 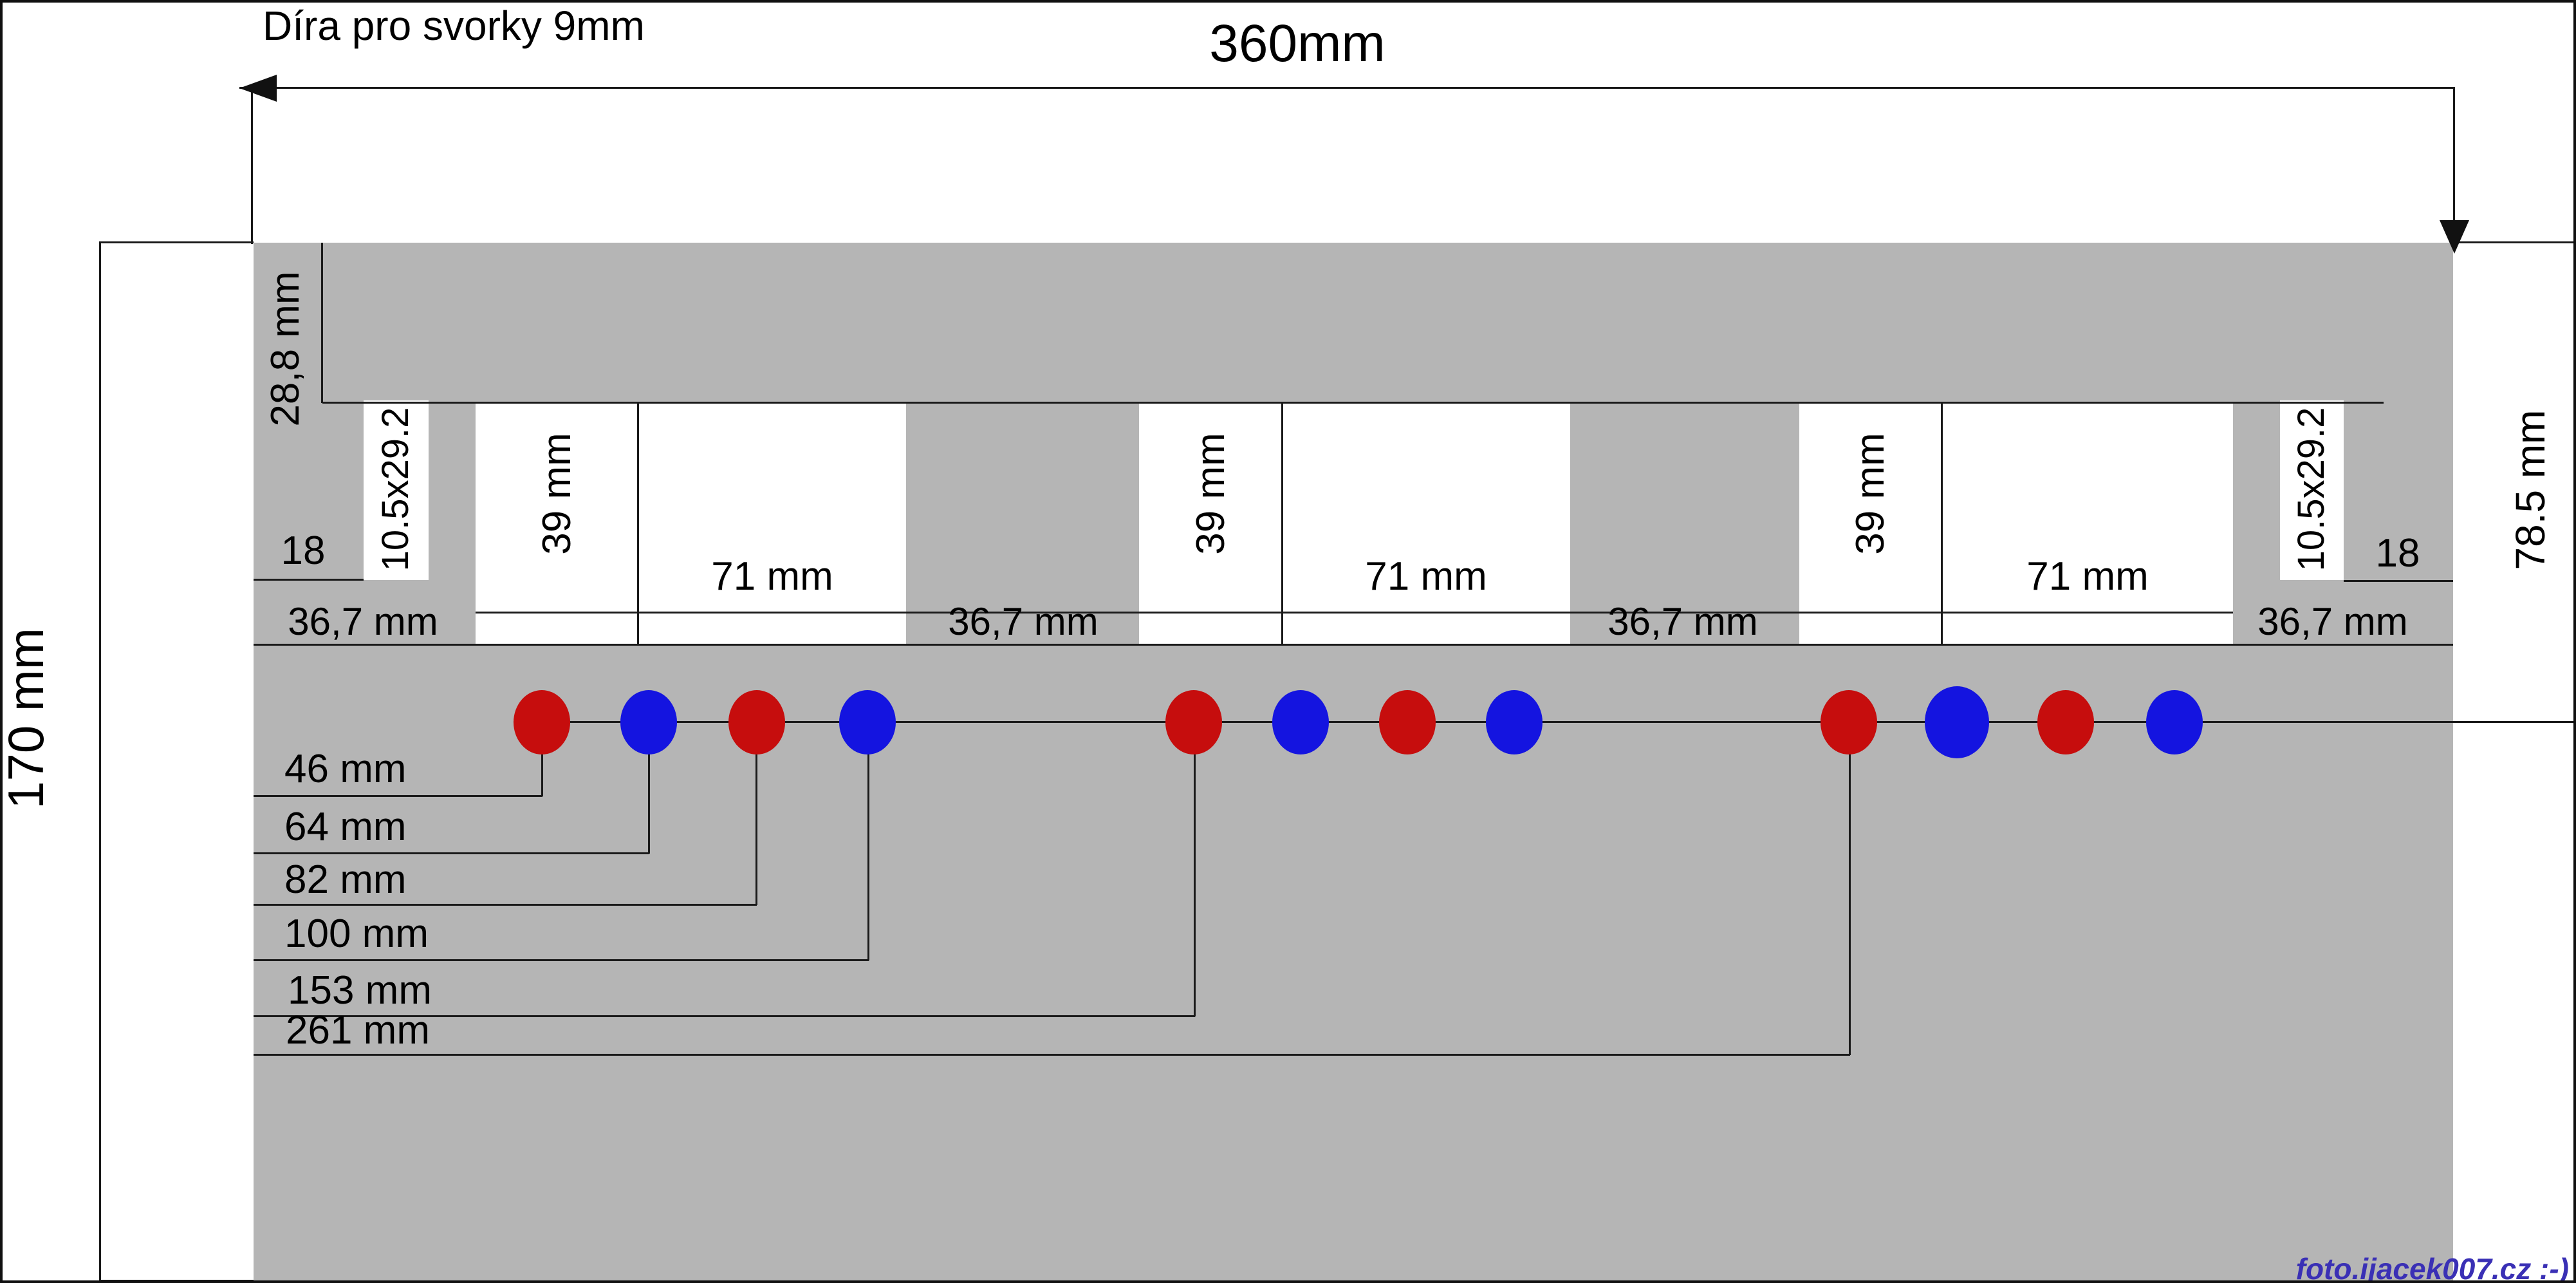 I want to click on total-height-tick-bottom, so click(x=177, y=1281).